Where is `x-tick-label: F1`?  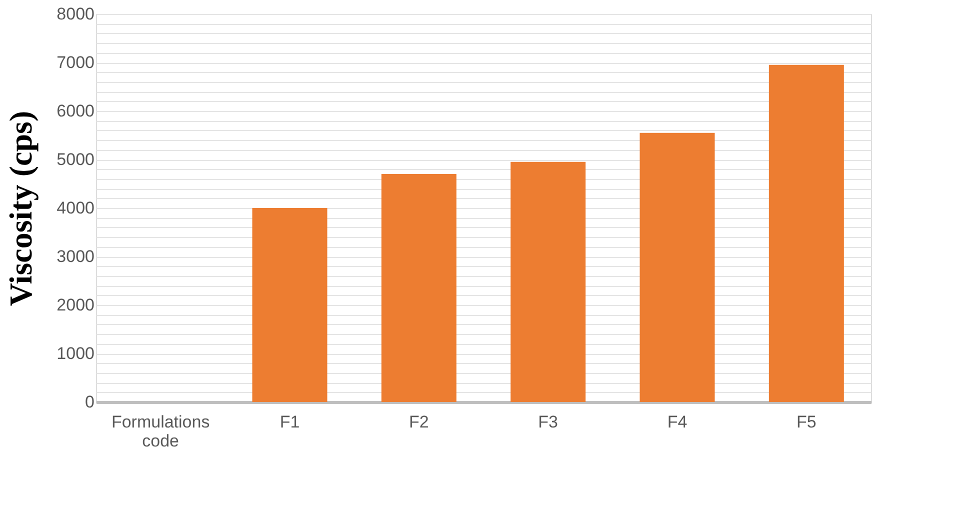
x-tick-label: F1 is located at coordinates (290, 422).